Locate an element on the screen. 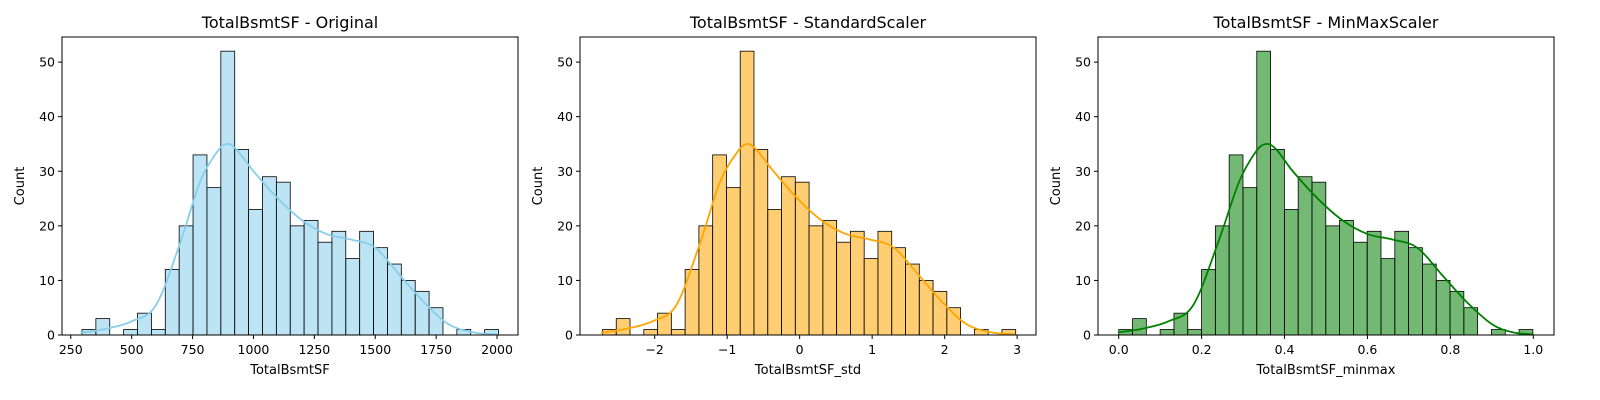 Image resolution: width=1600 pixels, height=400 pixels. x-tick-label: 2 is located at coordinates (945, 349).